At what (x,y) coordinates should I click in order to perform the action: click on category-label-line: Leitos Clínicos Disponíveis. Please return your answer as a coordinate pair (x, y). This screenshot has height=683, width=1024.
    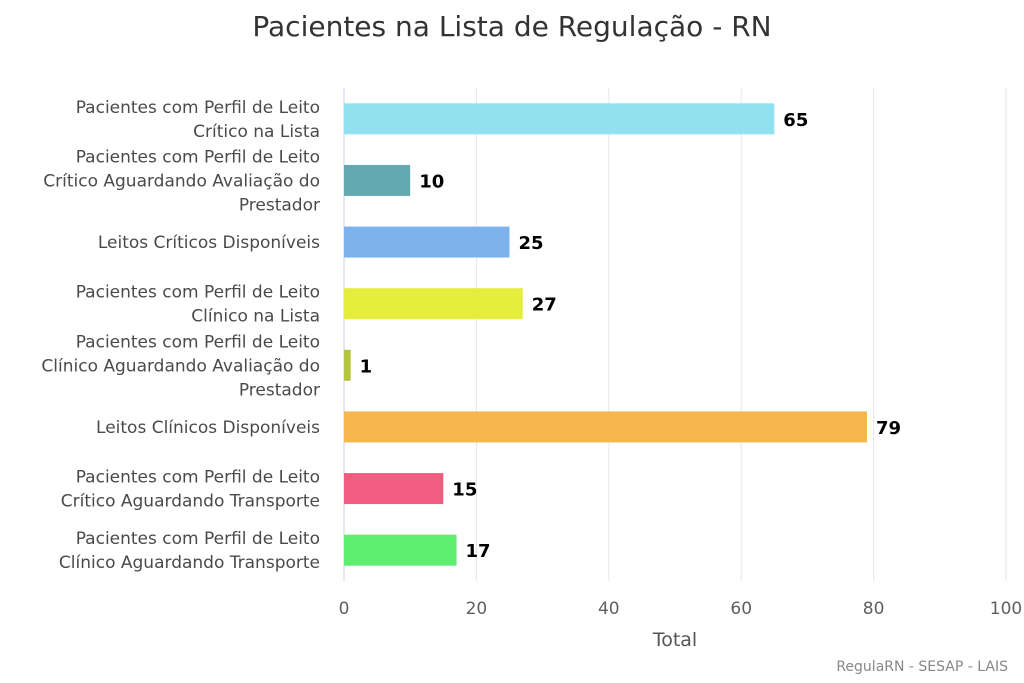
    Looking at the image, I should click on (208, 428).